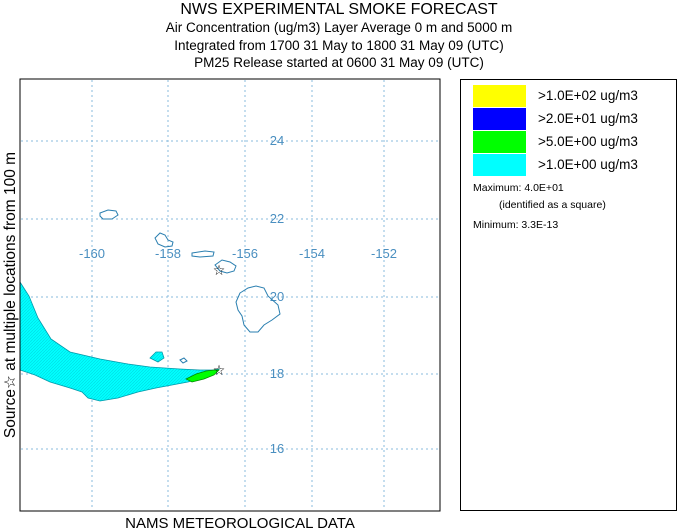  What do you see at coordinates (588, 141) in the screenshot?
I see `legend-label: >5.0E+00 ug/m3` at bounding box center [588, 141].